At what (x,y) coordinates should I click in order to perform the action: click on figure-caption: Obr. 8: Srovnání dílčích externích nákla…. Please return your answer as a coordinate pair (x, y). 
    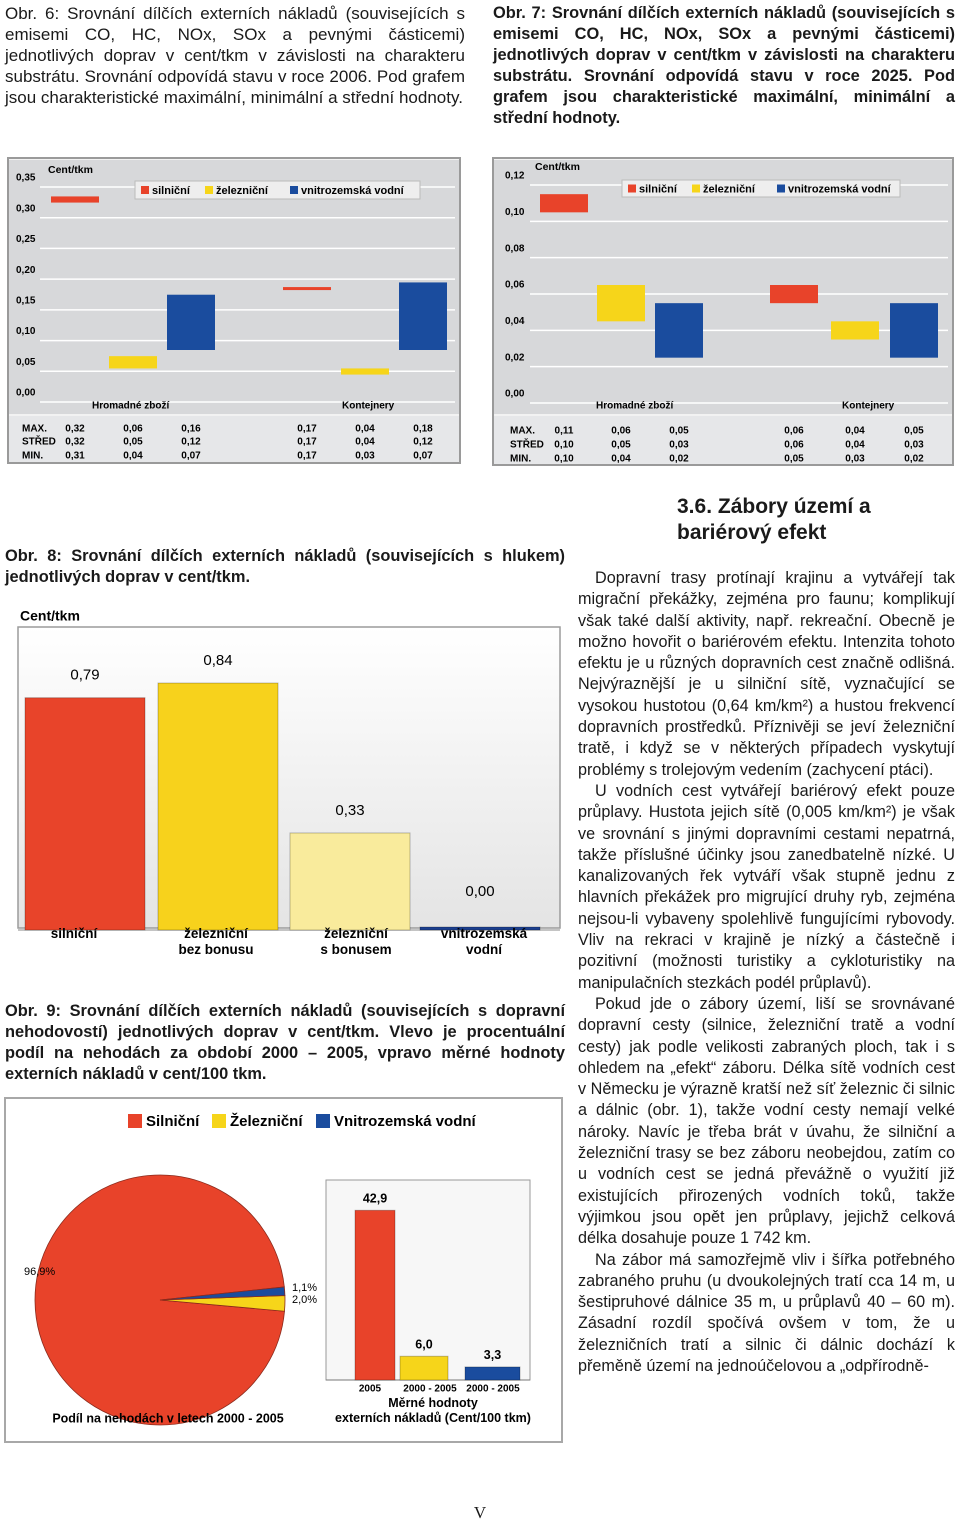
    Looking at the image, I should click on (285, 566).